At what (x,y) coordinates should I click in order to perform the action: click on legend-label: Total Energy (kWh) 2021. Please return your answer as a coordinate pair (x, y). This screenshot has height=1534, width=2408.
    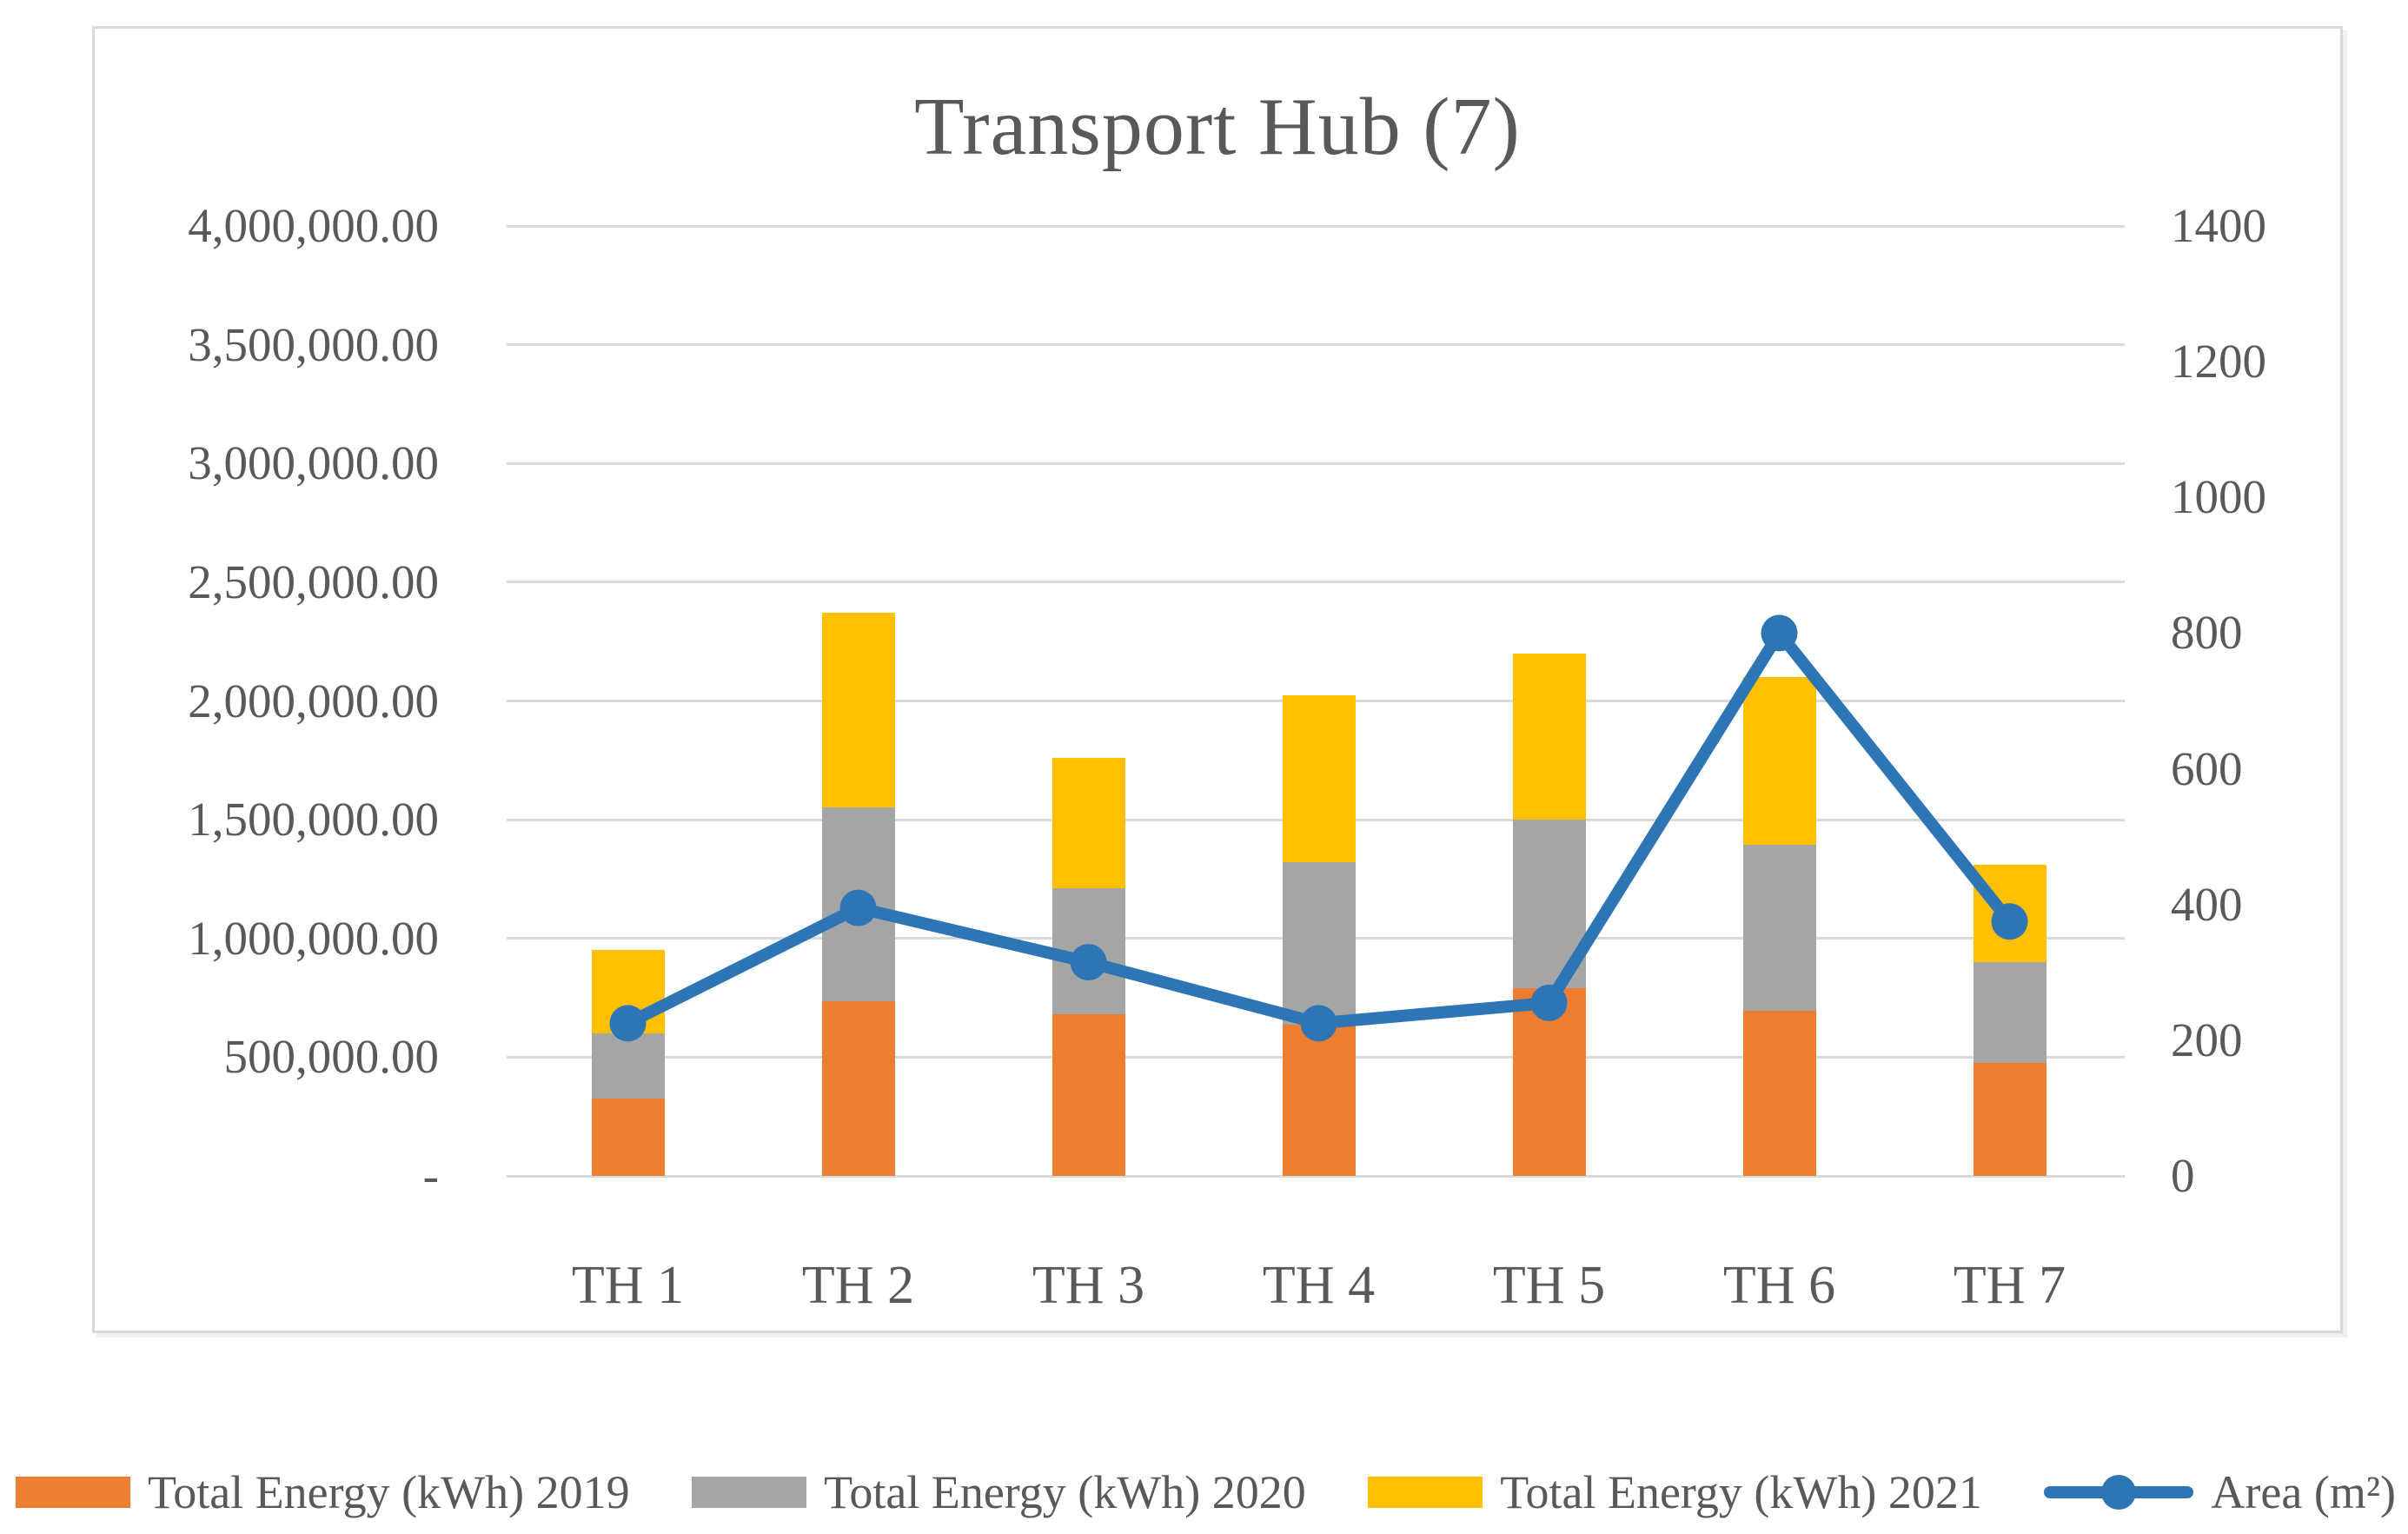
    Looking at the image, I should click on (1741, 1492).